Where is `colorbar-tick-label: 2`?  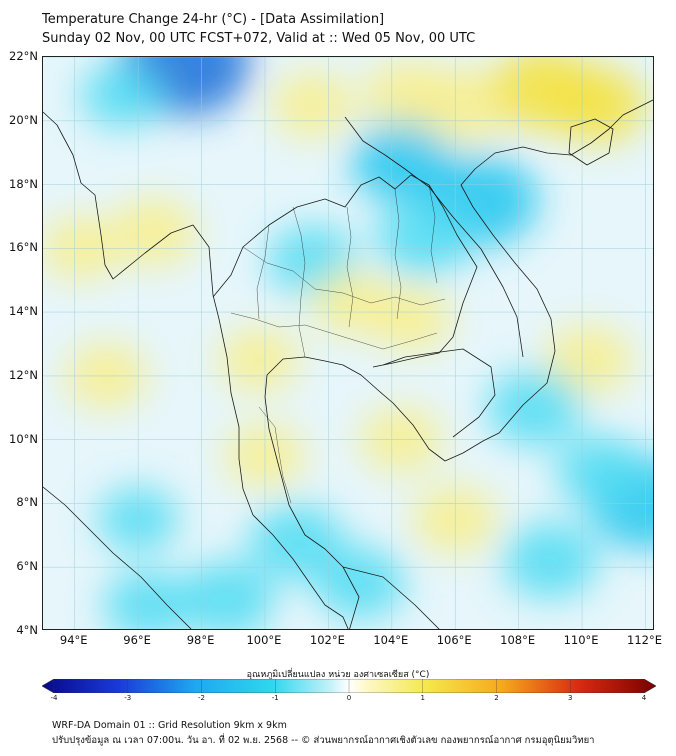
colorbar-tick-label: 2 is located at coordinates (496, 698).